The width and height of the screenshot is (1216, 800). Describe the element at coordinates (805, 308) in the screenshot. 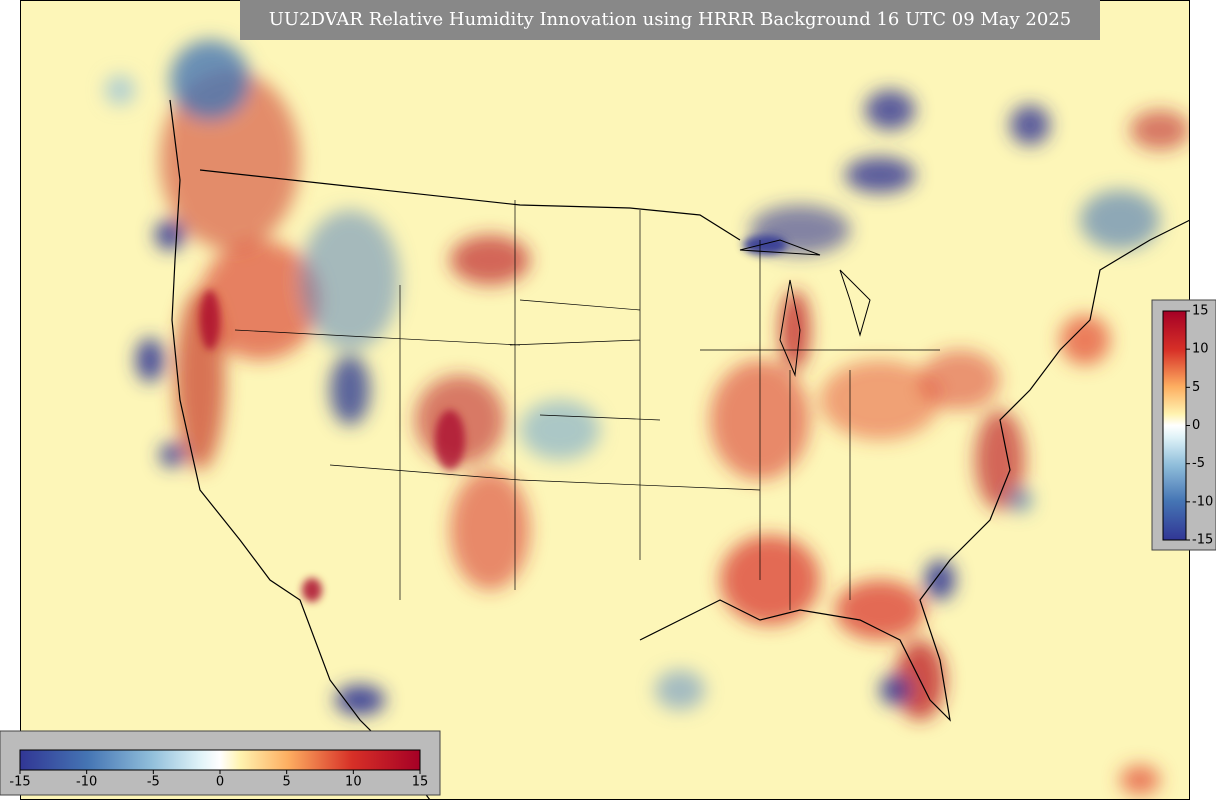

I see `great-lakes` at that location.